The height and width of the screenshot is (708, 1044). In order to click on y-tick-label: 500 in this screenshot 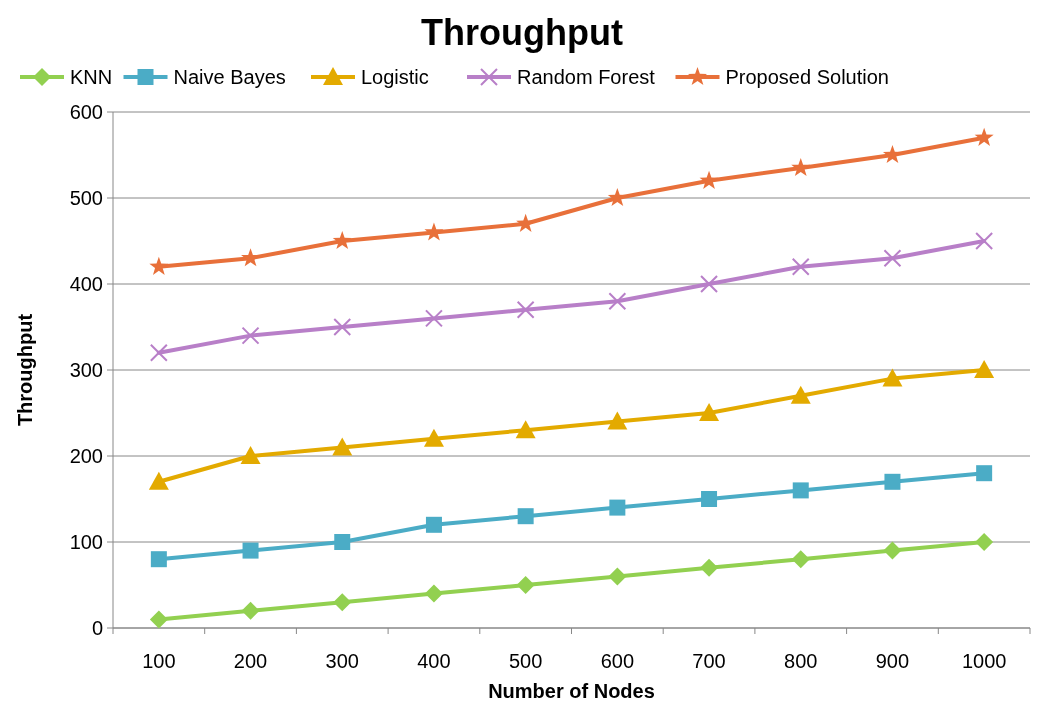, I will do `click(86, 198)`.